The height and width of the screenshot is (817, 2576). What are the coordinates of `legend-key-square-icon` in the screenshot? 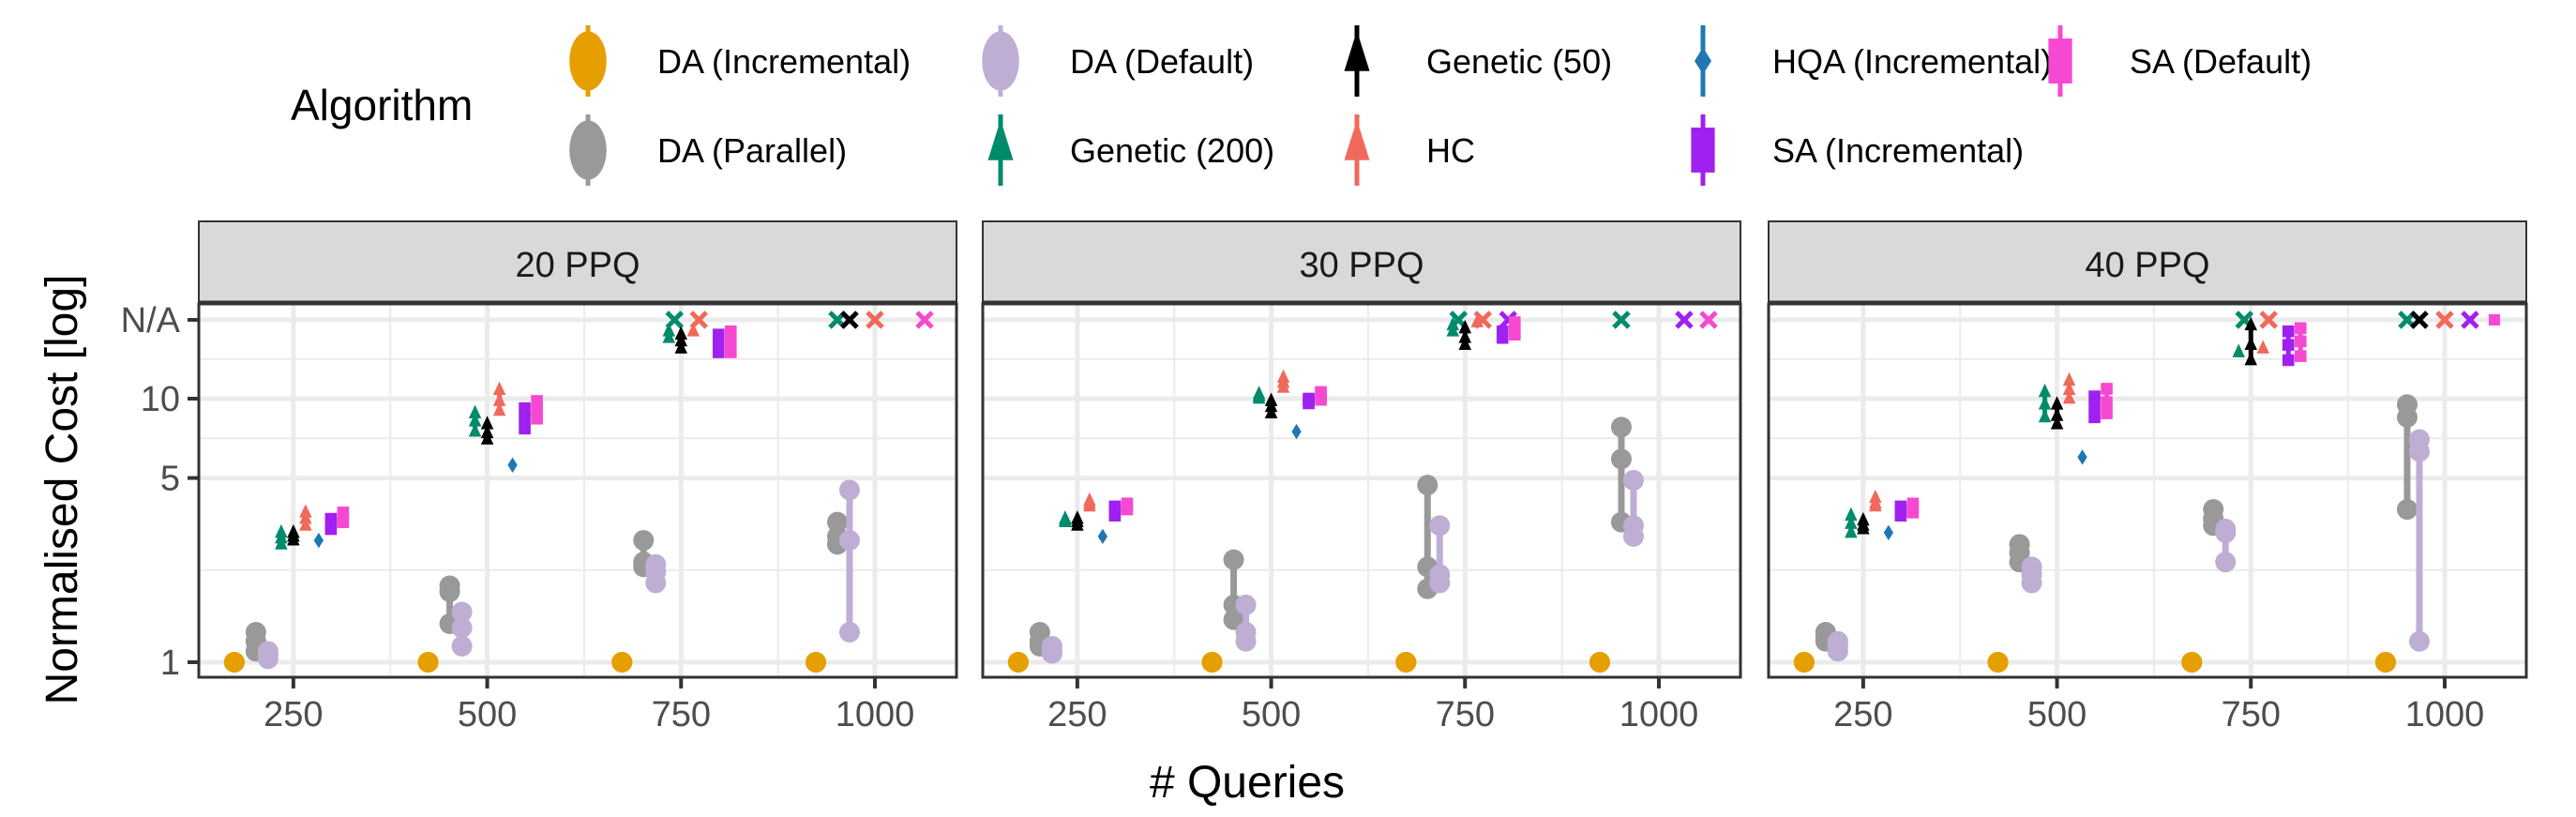 It's located at (2060, 60).